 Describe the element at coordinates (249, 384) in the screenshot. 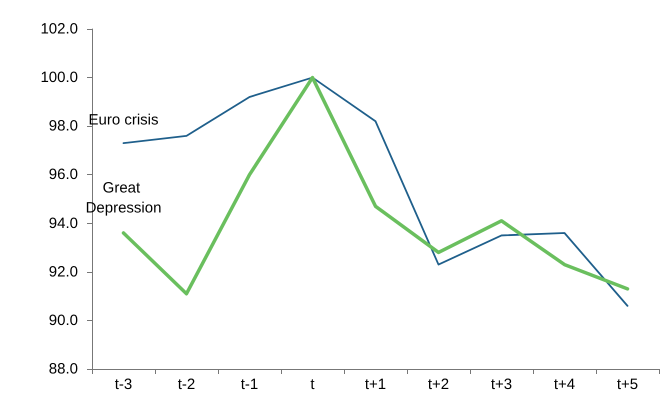

I see `x-tick-label: t-1` at that location.